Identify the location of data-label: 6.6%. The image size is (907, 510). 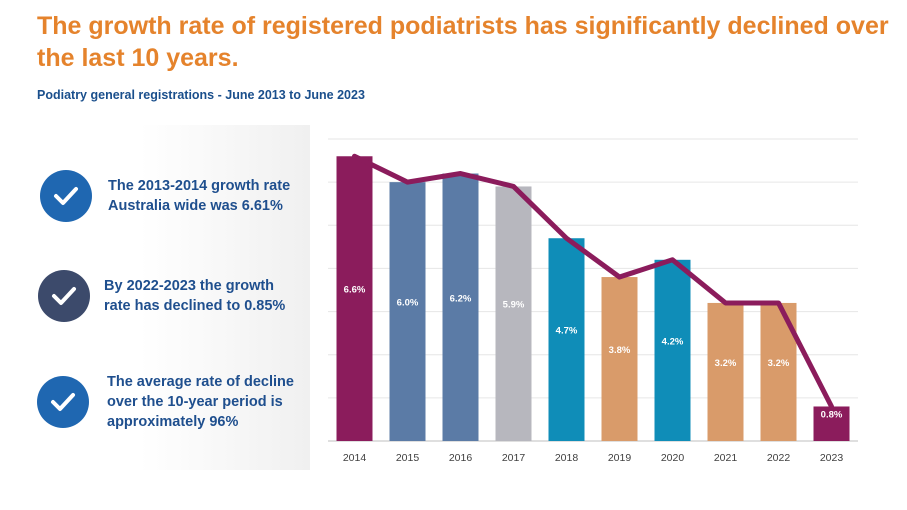
(355, 290).